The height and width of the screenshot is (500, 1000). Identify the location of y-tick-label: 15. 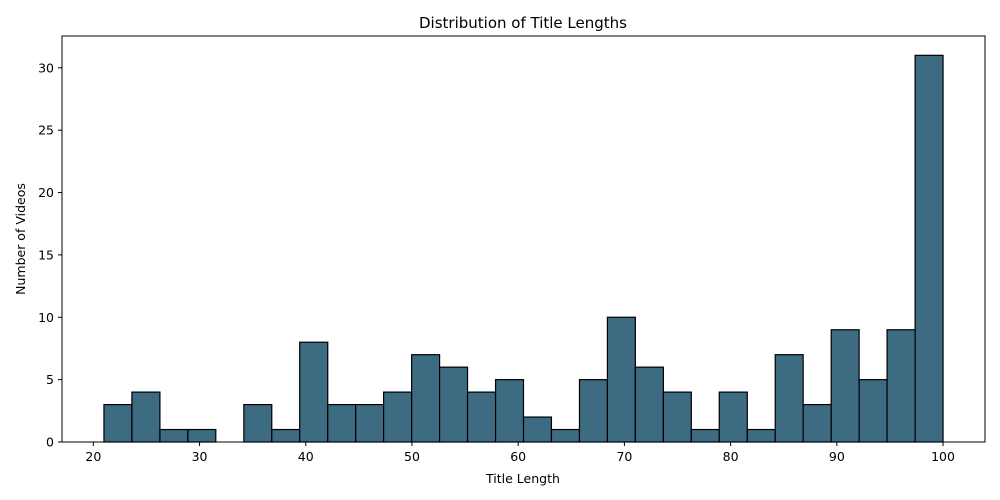
(46, 254).